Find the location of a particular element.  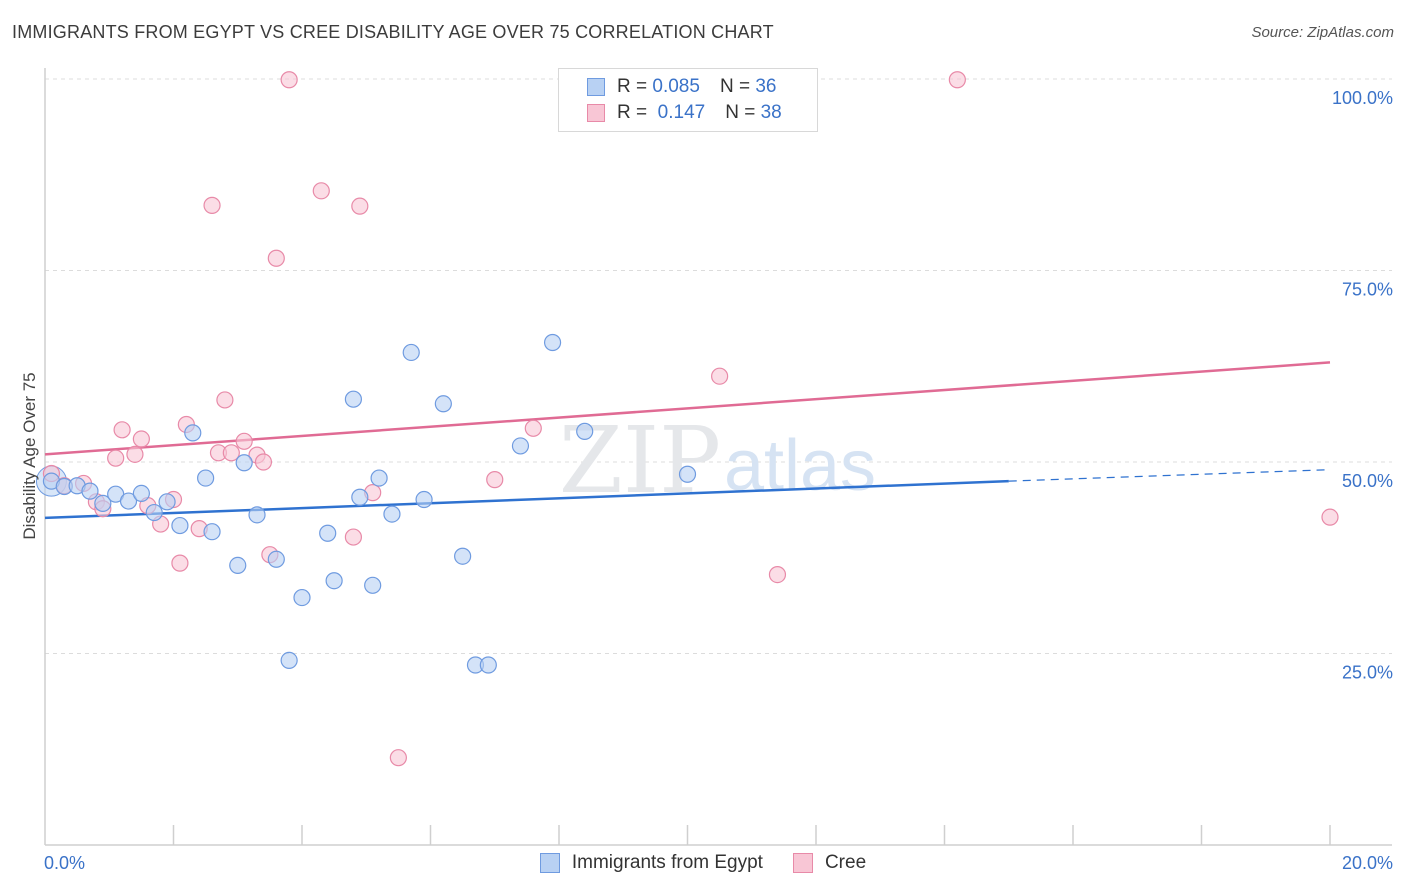

x-tick-label-max: 20.0% is located at coordinates (1367, 863).